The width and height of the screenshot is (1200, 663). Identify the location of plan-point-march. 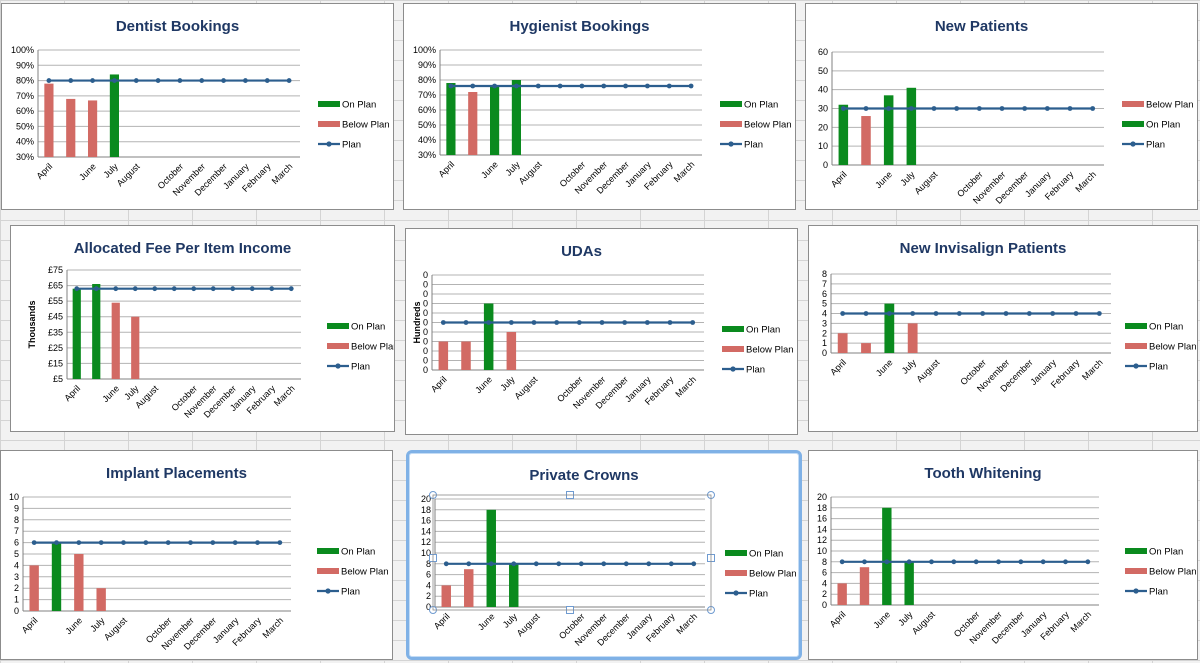
(1093, 108).